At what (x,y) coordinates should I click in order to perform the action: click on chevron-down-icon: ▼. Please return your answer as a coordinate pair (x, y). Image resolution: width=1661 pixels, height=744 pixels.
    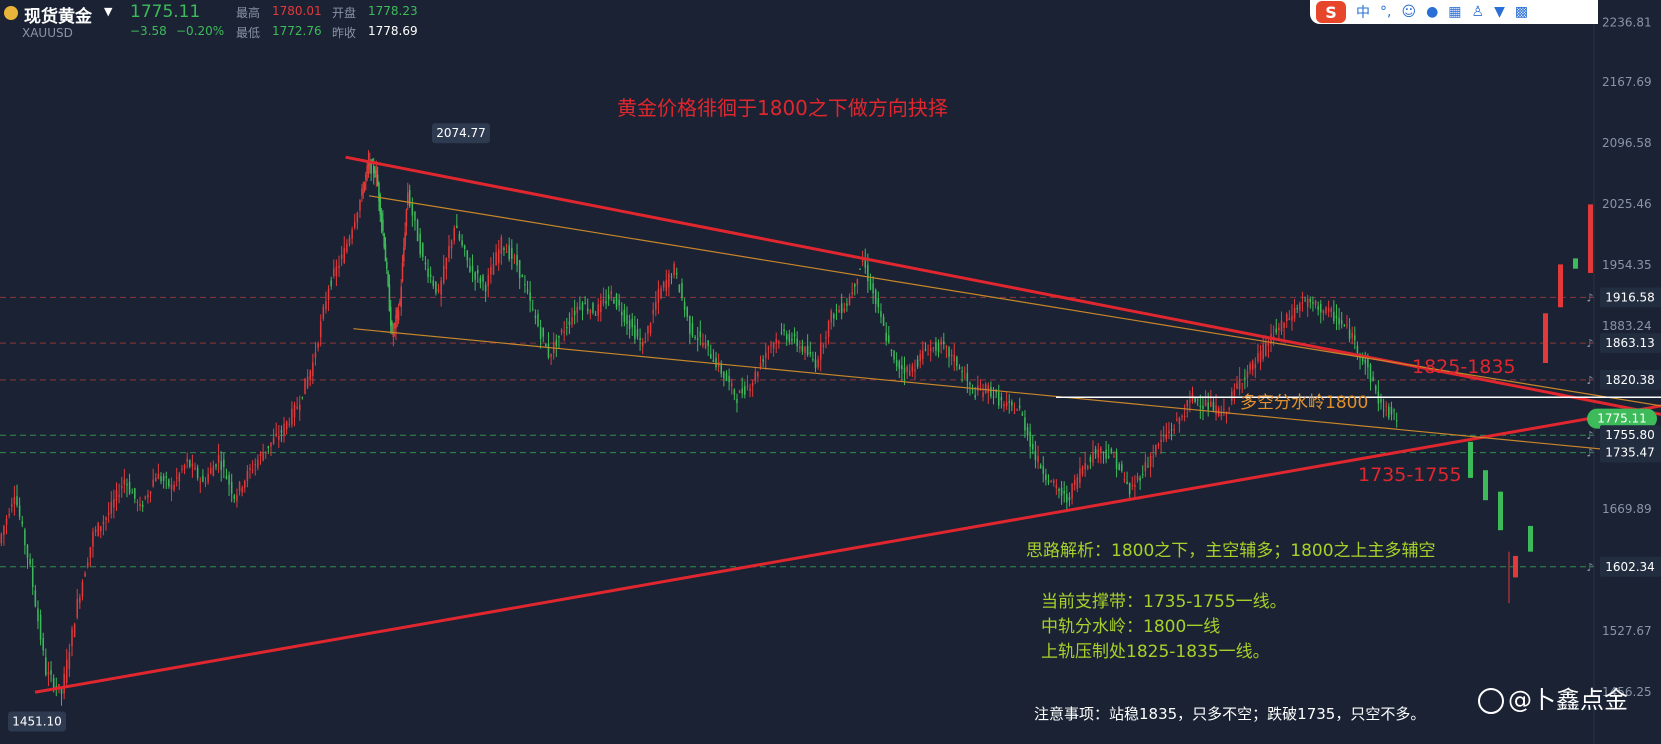
    Looking at the image, I should click on (108, 11).